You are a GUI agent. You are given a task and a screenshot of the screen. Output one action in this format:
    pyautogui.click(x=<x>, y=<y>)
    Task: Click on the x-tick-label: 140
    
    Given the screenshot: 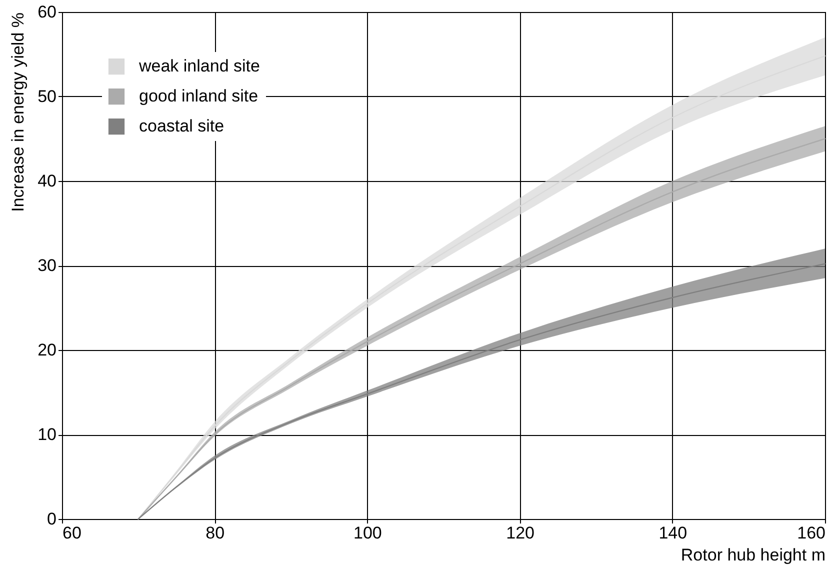 What is the action you would take?
    pyautogui.click(x=673, y=533)
    